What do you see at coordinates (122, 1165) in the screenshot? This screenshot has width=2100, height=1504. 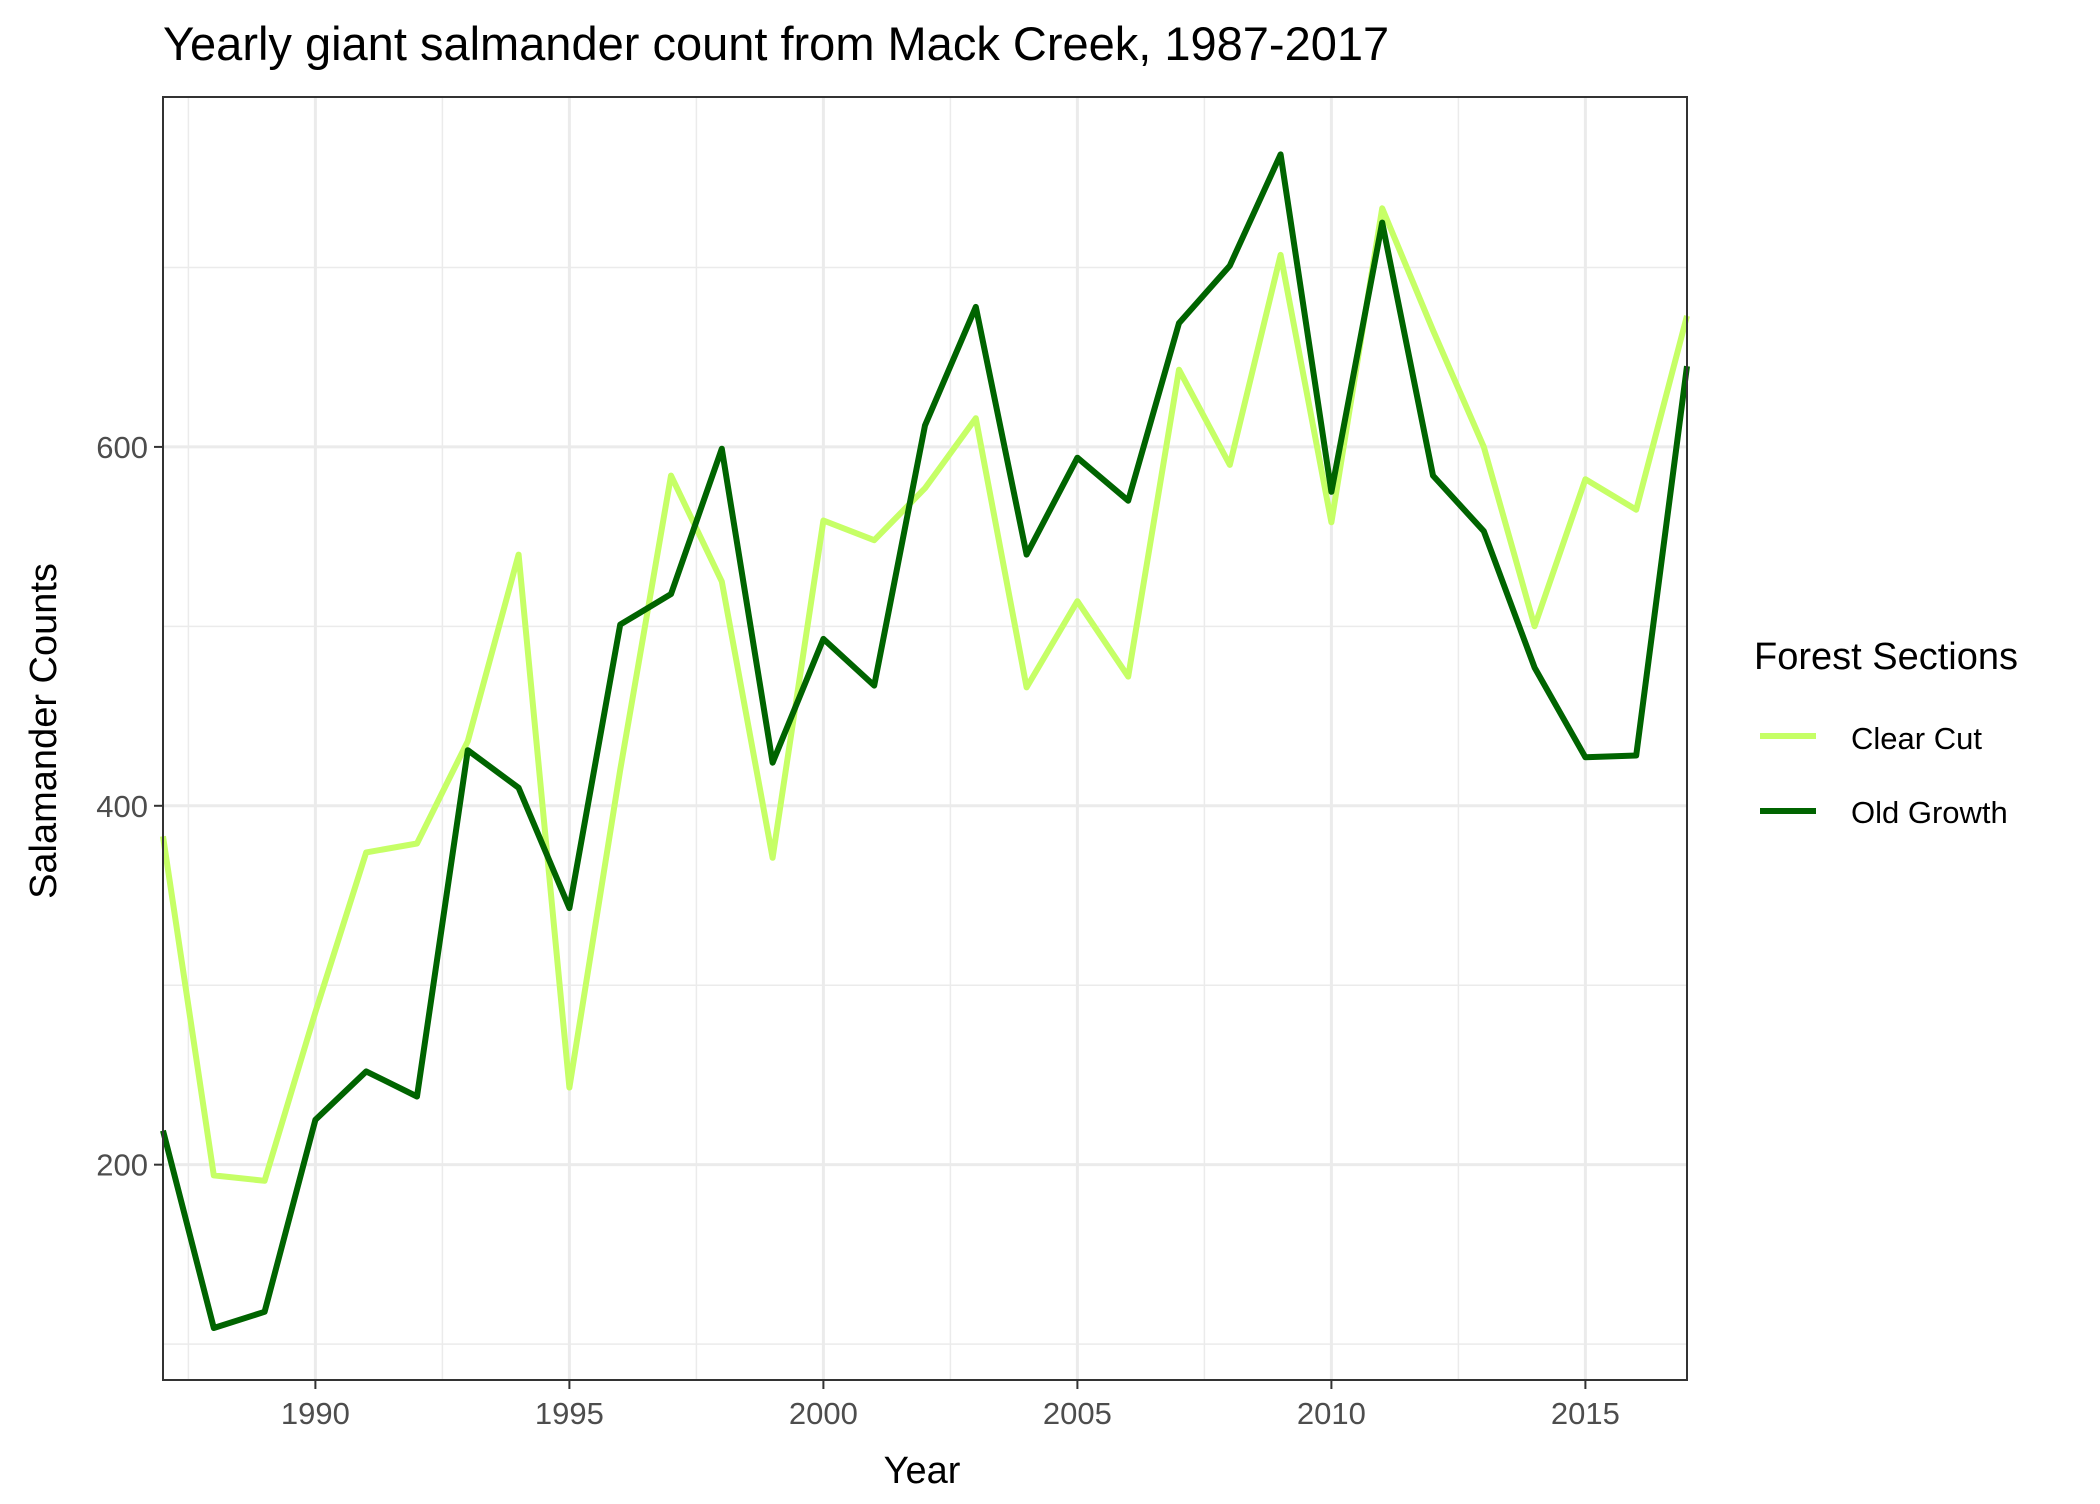 I see `y-tick-label: 200` at bounding box center [122, 1165].